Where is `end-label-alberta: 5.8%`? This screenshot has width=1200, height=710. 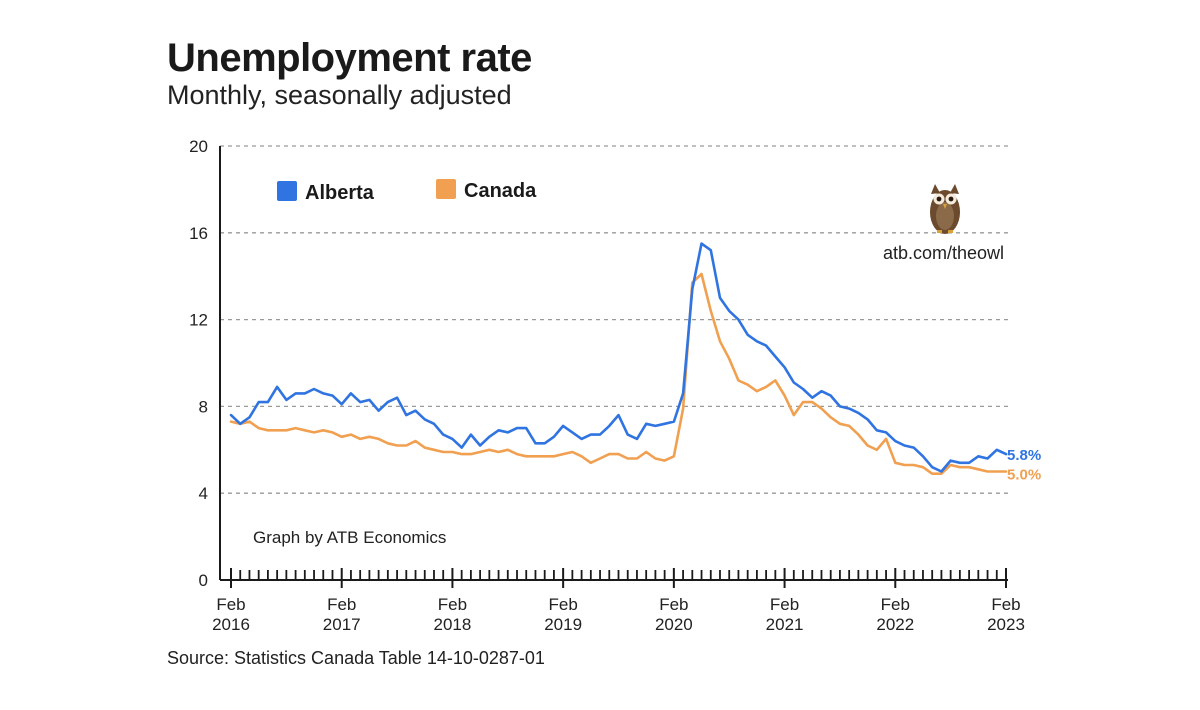
end-label-alberta: 5.8% is located at coordinates (1024, 455).